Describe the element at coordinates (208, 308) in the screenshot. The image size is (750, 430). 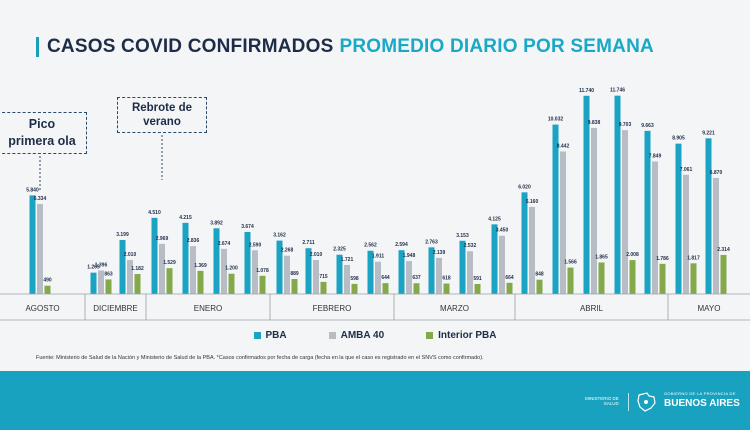
I see `month-label-enero: ENERO` at that location.